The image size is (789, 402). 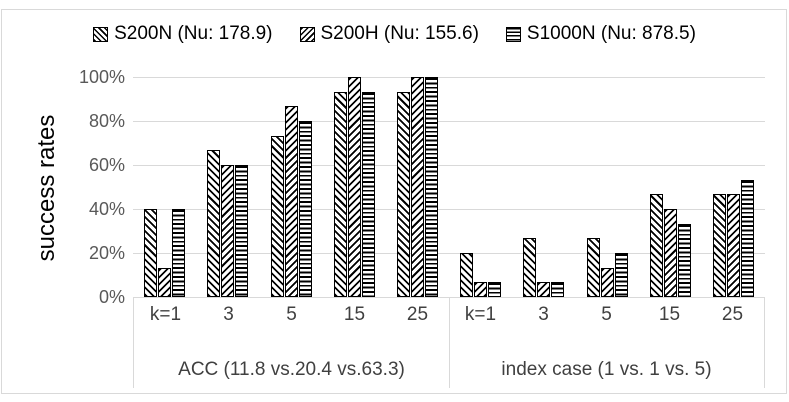 What do you see at coordinates (193, 33) in the screenshot?
I see `legend-label: S200N (Nu: 178.9)` at bounding box center [193, 33].